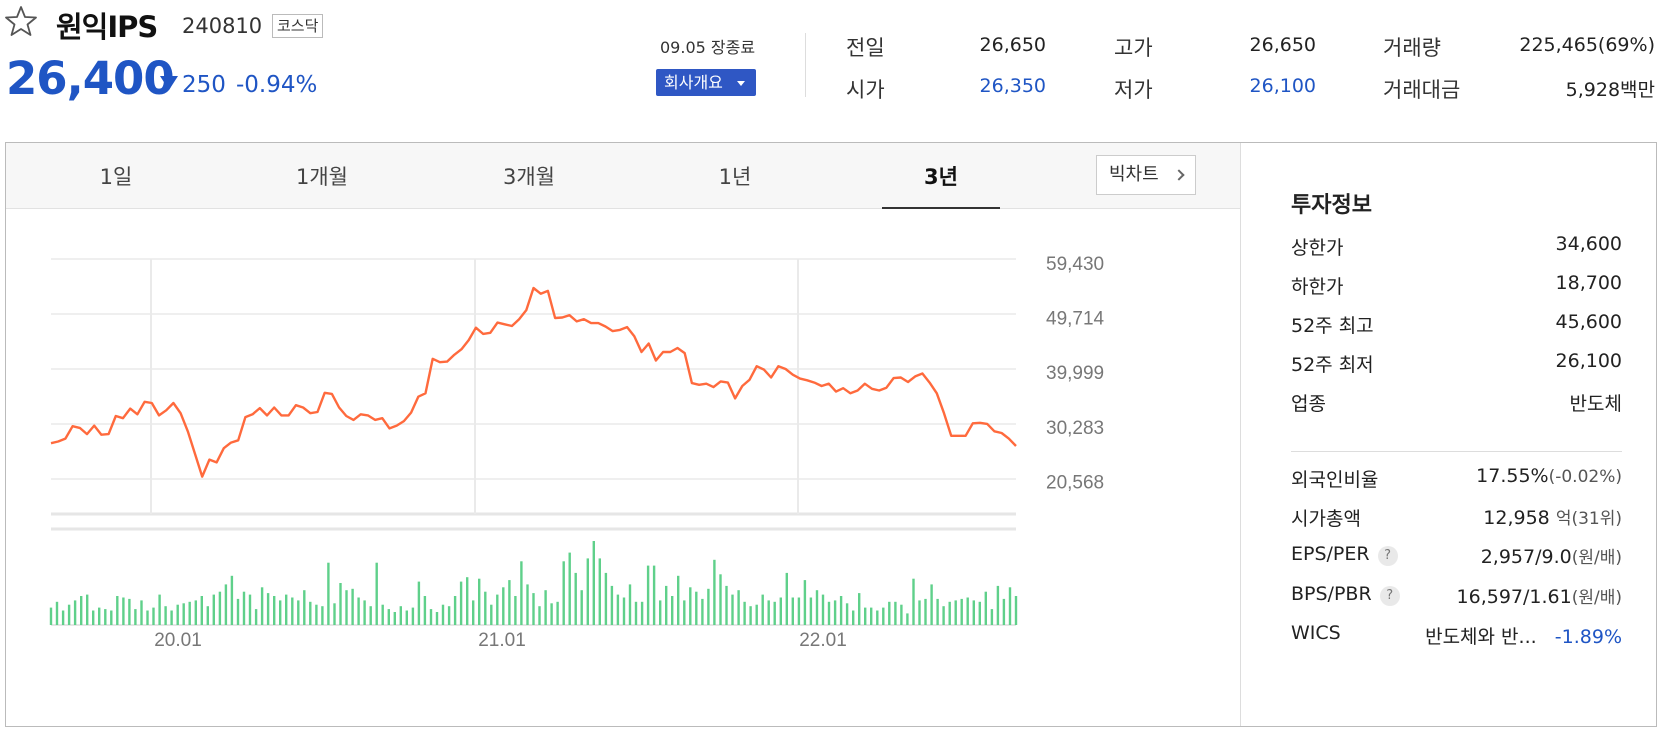 The image size is (1660, 731). Describe the element at coordinates (1282, 45) in the screenshot. I see `high-value: 26,650` at that location.